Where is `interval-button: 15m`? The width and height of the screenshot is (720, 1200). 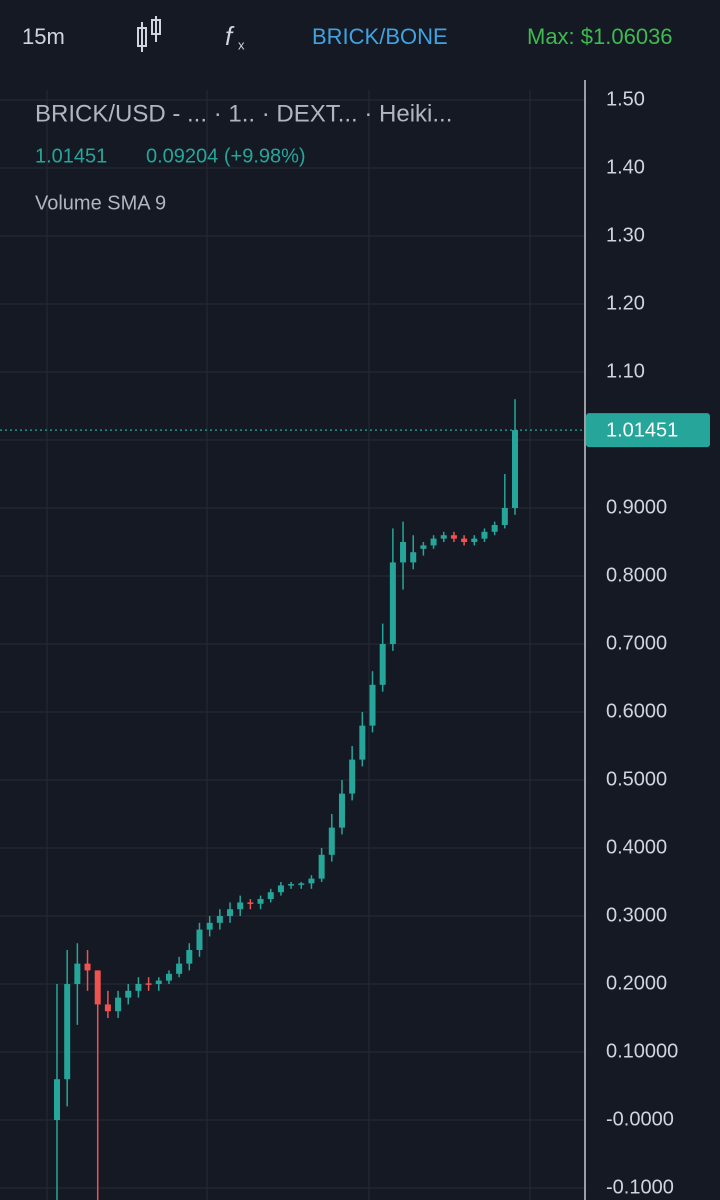 interval-button: 15m is located at coordinates (43, 36).